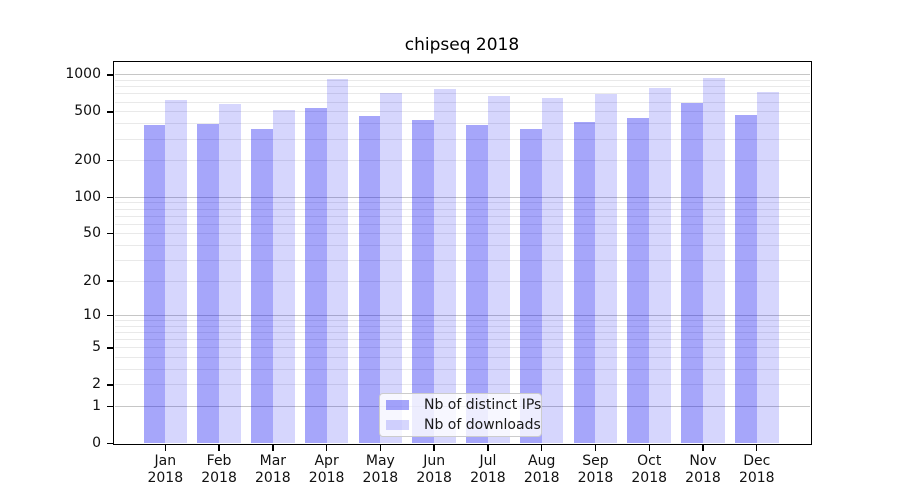 Image resolution: width=900 pixels, height=500 pixels. I want to click on legend-label-distinct-ips: Nb of distinct IPs, so click(483, 405).